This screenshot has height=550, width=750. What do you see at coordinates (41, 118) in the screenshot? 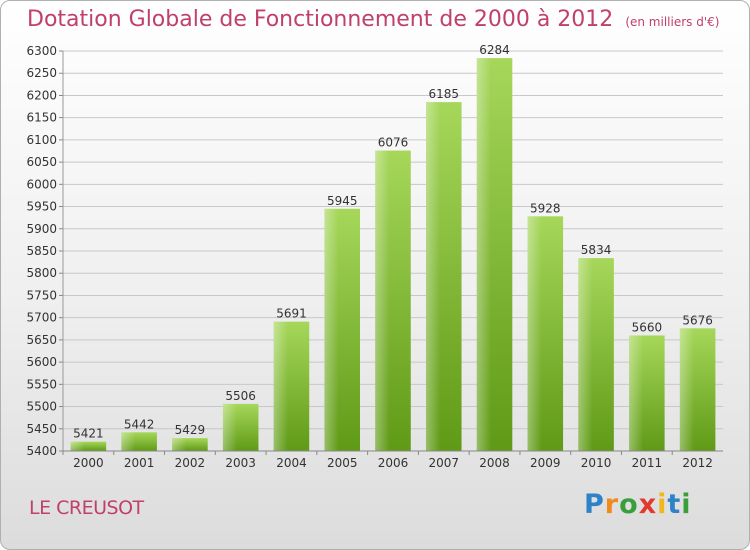
I see `y-tick-label: 6150` at bounding box center [41, 118].